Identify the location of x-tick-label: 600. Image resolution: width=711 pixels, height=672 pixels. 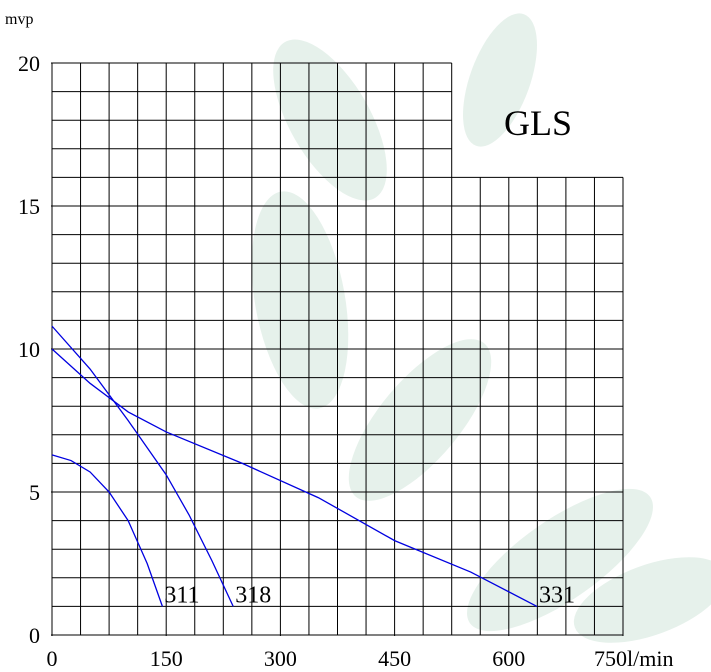
(508, 658).